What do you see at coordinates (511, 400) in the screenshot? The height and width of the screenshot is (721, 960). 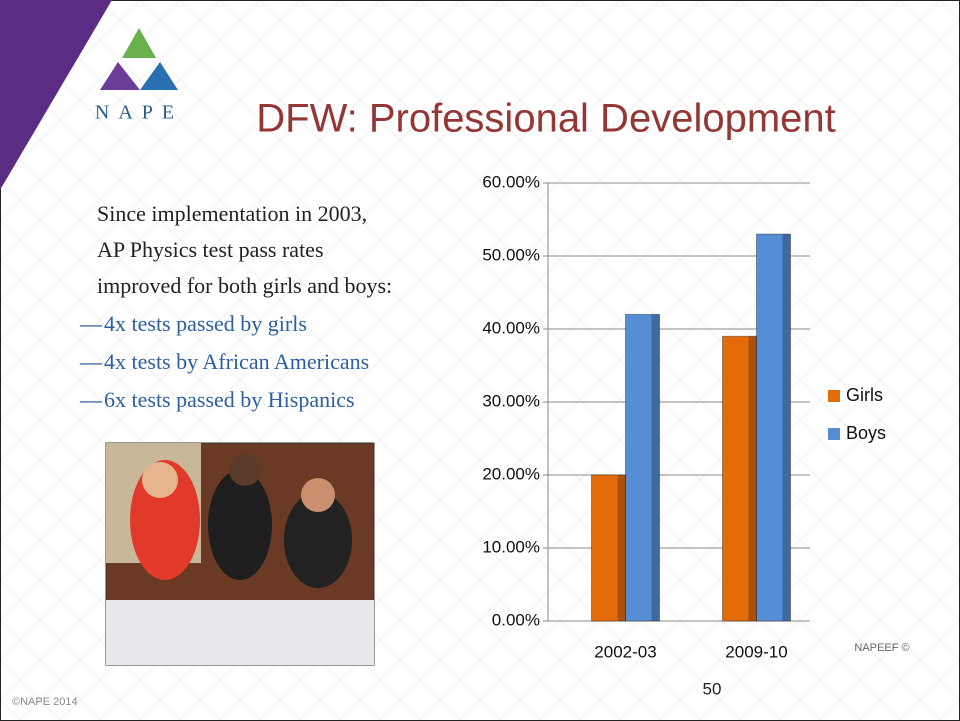 I see `y-tick-label: 30.00%` at bounding box center [511, 400].